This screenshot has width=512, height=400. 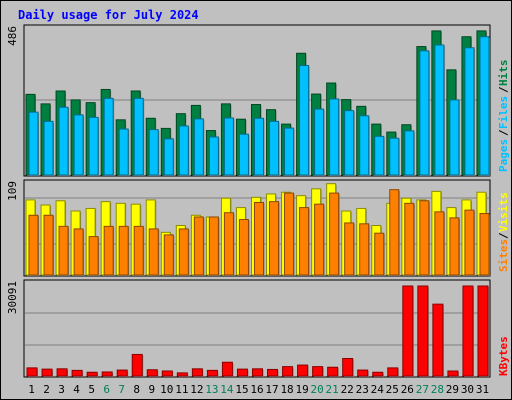 I want to click on legend-visits-sites: Sites / Visits, so click(x=503, y=232).